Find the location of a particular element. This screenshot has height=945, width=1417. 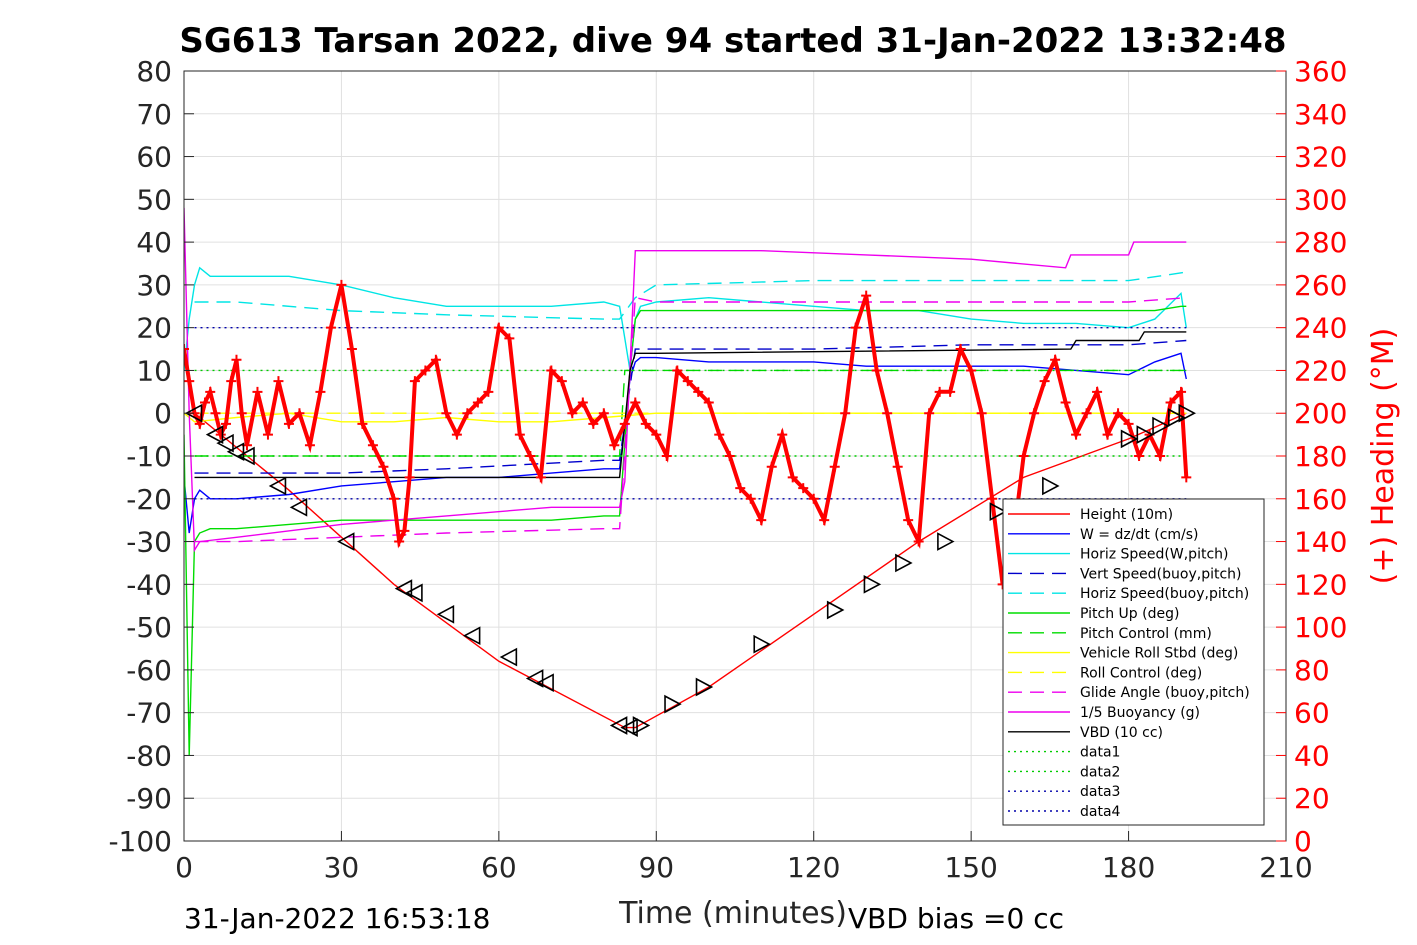

legend-label-data4: data4 is located at coordinates (1100, 812).